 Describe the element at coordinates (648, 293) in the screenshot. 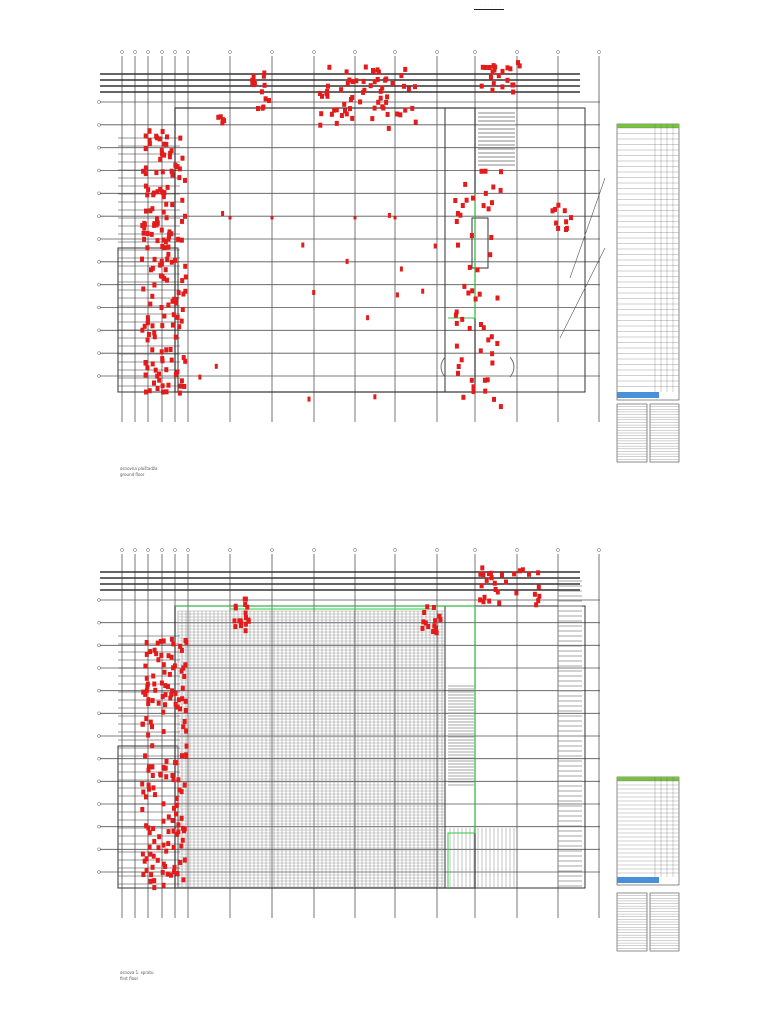

I see `legend-table-top` at that location.